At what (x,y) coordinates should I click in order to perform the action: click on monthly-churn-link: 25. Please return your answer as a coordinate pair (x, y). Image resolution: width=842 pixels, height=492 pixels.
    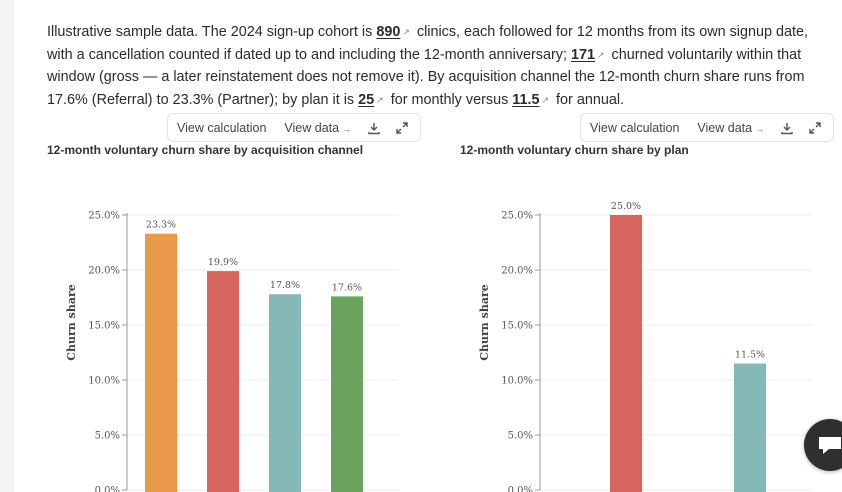
    Looking at the image, I should click on (366, 99).